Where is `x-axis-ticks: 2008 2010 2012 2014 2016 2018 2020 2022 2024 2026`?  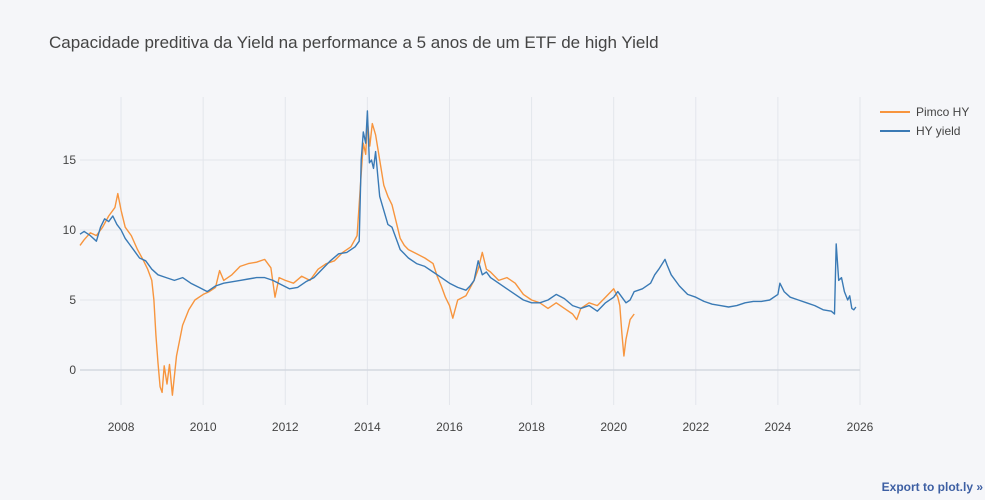 x-axis-ticks: 2008 2010 2012 2014 2016 2018 2020 2022 2024 2026 is located at coordinates (491, 427).